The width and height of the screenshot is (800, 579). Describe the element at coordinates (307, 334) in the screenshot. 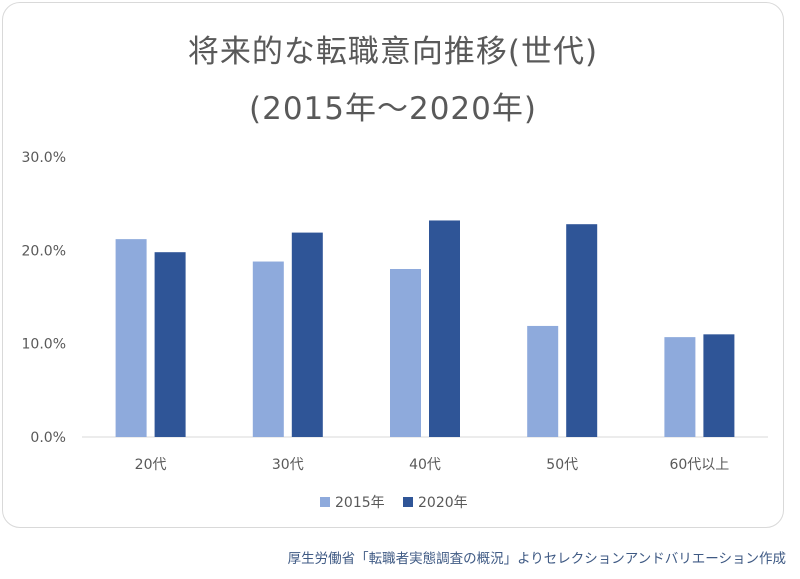

I see `bar-2020年-30代` at that location.